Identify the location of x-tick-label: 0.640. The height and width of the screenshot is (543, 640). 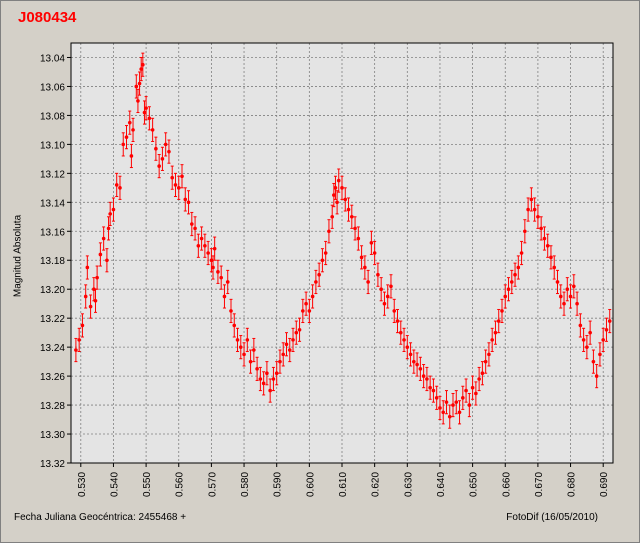
(441, 484).